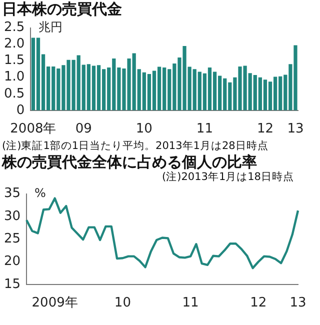 This screenshot has height=325, width=320. Describe the element at coordinates (14, 77) in the screenshot. I see `y-tick-label: 1.0` at that location.